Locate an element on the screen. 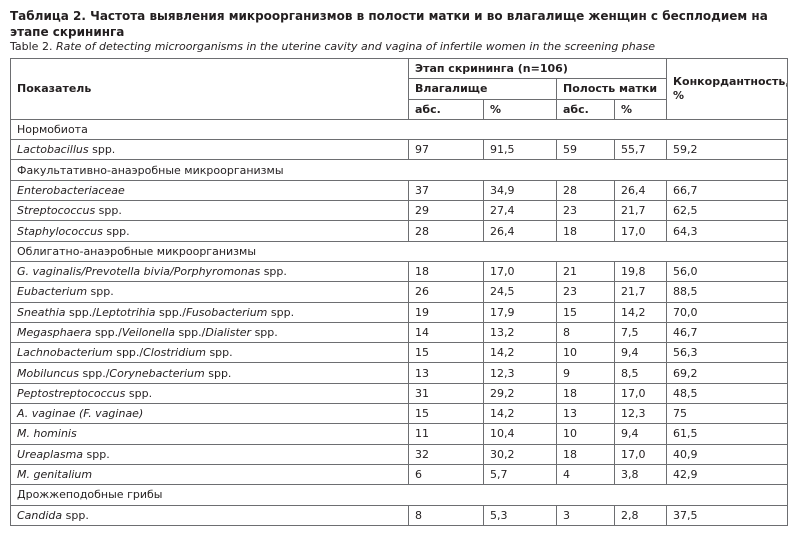  label-cell: Candida spp. is located at coordinates (209, 515).